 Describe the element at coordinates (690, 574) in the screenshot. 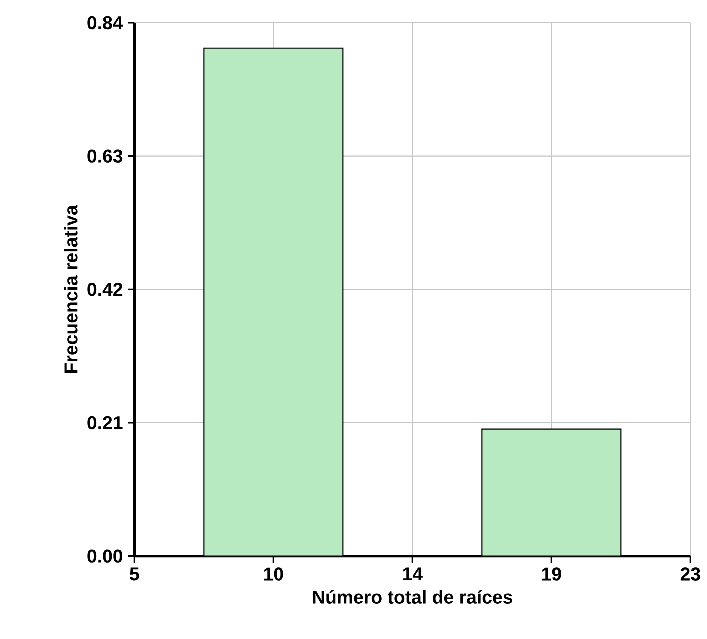

I see `x-tick-label: 23` at that location.